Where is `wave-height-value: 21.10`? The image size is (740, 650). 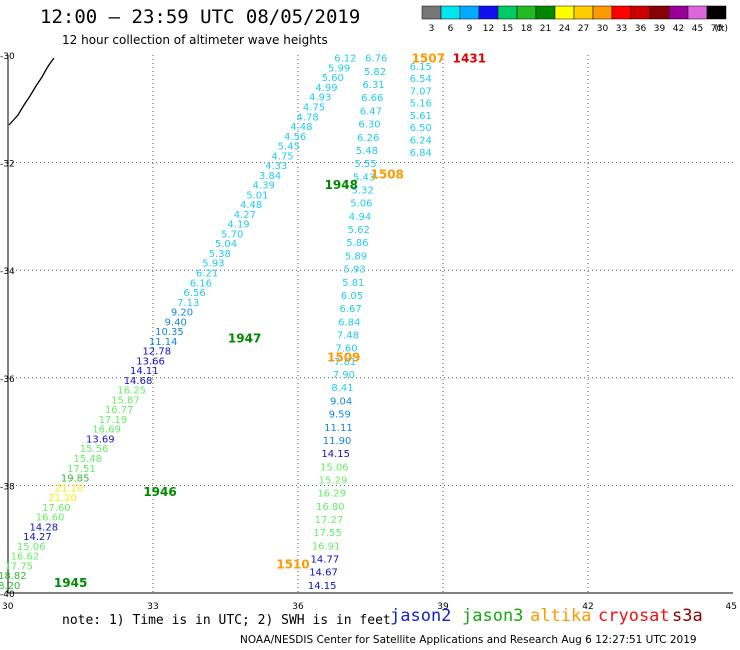
wave-height-value: 21.10 is located at coordinates (69, 488).